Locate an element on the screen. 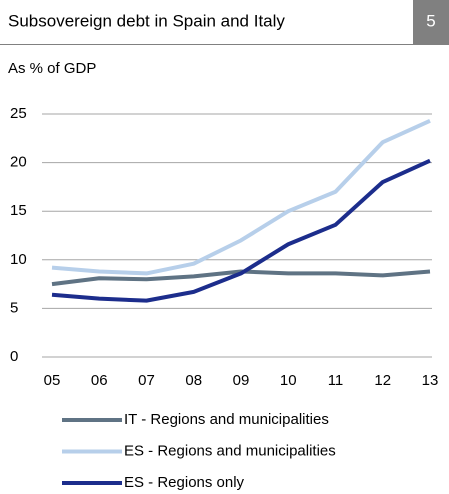 Image resolution: width=449 pixels, height=494 pixels. x-tick-label: 13 is located at coordinates (430, 380).